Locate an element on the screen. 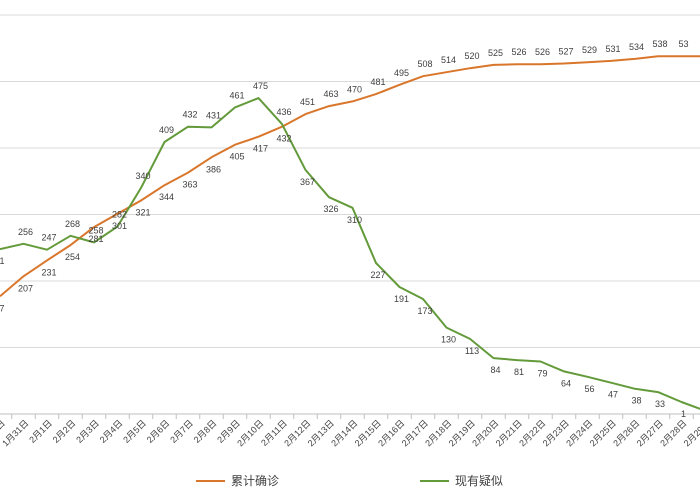 The image size is (700, 500). data-label-cumulative: 508 is located at coordinates (424, 64).